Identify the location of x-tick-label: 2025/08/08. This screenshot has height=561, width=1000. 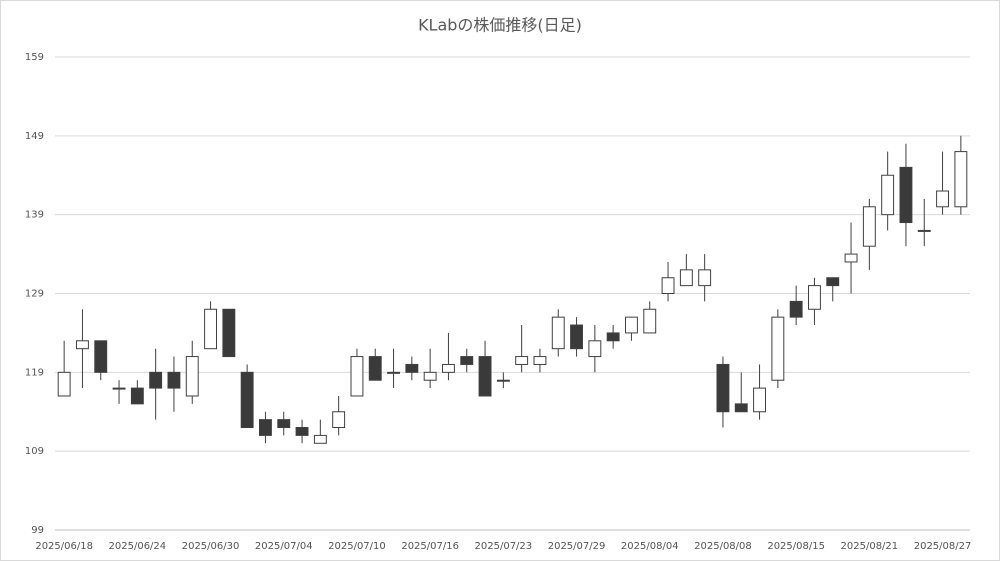
(723, 546).